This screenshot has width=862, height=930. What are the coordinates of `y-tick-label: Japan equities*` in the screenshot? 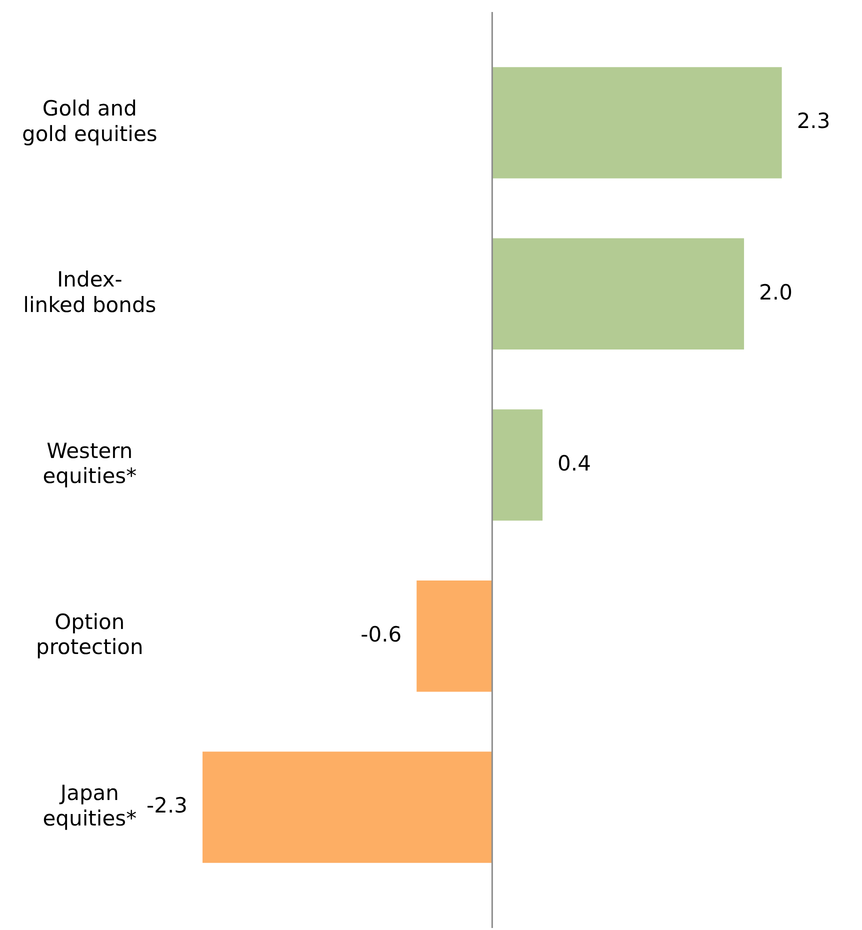 It's located at (89, 805).